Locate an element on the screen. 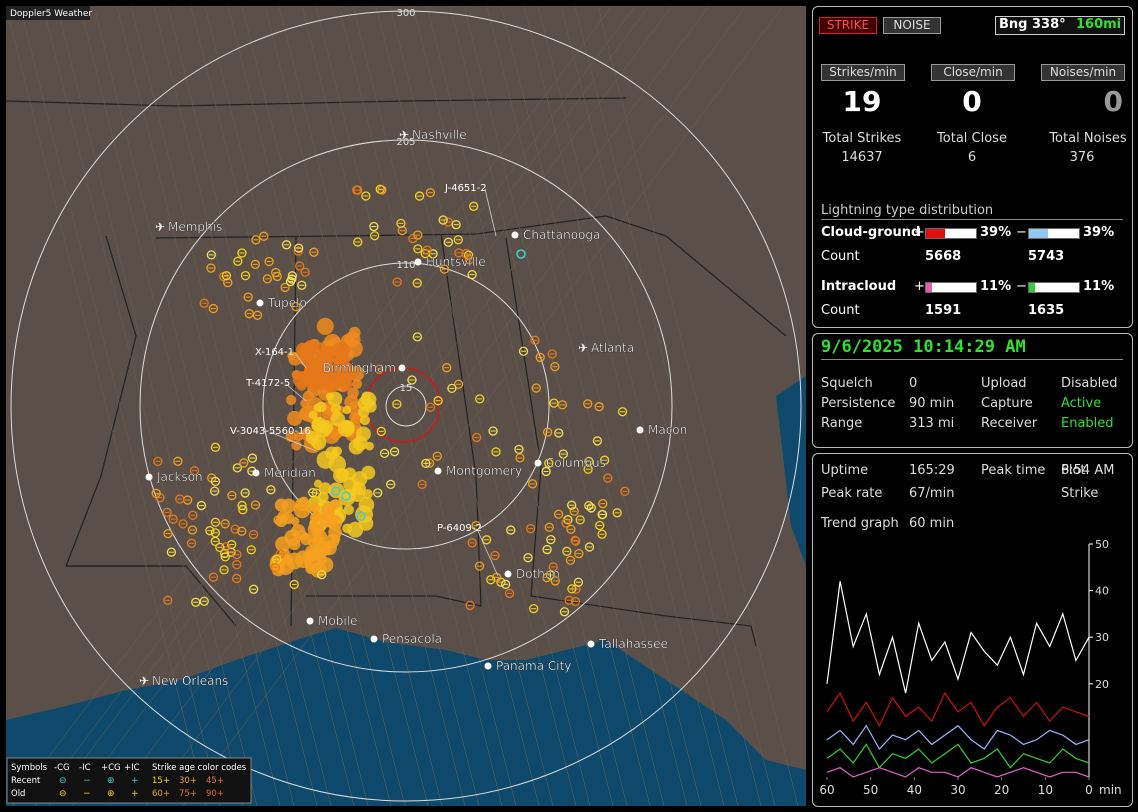 The width and height of the screenshot is (1138, 812). city-label: Pensacola is located at coordinates (412, 639).